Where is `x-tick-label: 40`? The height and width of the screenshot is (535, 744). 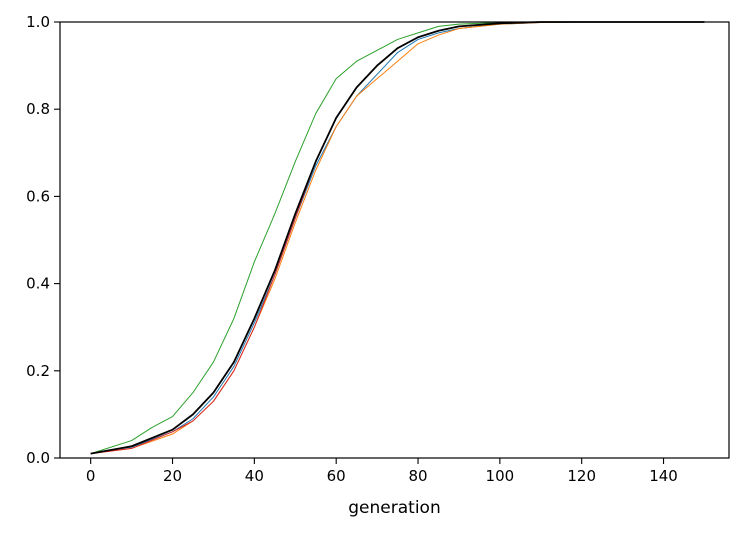
x-tick-label: 40 is located at coordinates (254, 476).